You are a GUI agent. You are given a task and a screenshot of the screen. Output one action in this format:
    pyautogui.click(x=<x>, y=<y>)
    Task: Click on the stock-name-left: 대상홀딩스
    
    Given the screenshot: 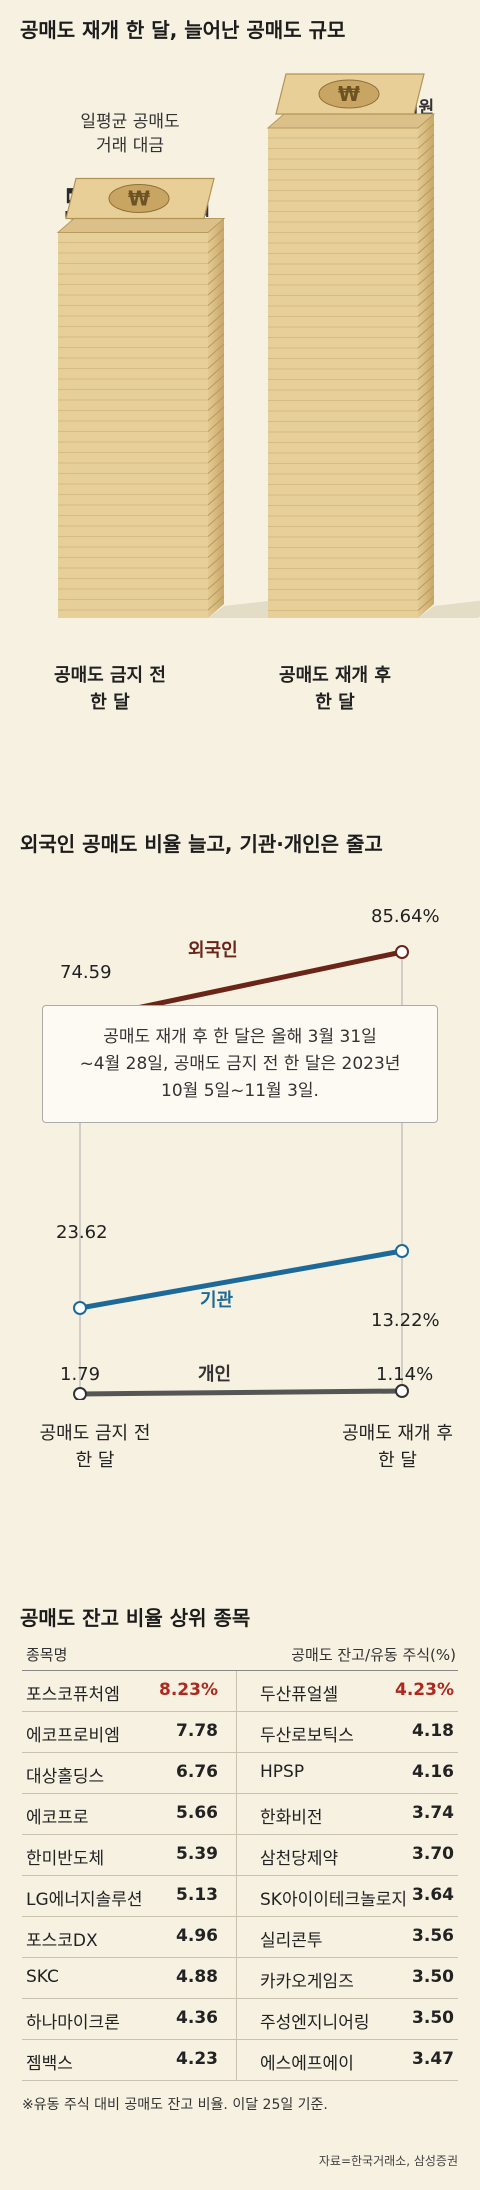 What is the action you would take?
    pyautogui.click(x=65, y=1777)
    